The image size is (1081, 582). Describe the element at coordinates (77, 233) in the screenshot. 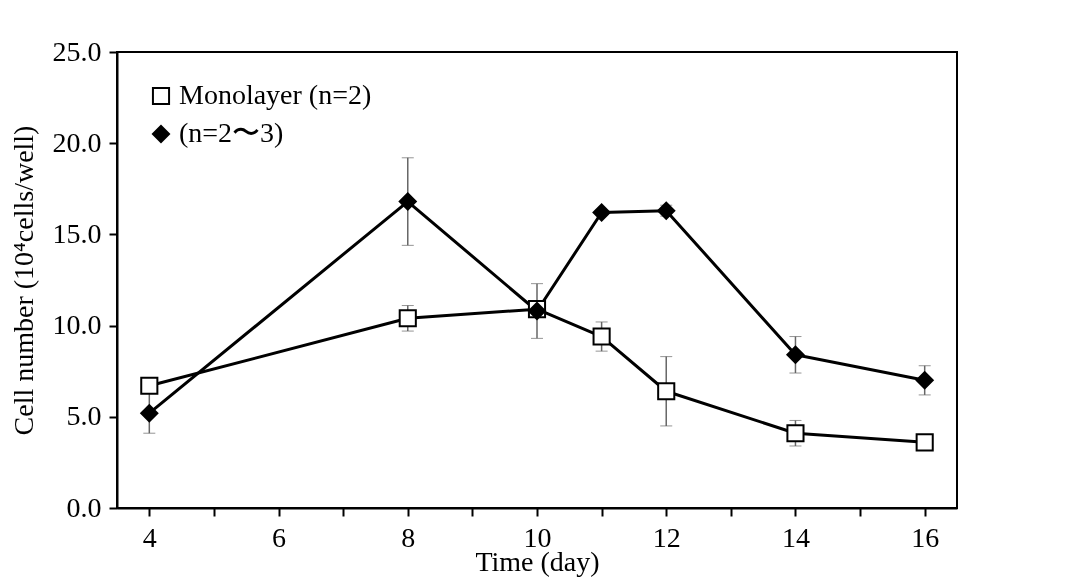

I see `y-tick-label: 15.0` at that location.